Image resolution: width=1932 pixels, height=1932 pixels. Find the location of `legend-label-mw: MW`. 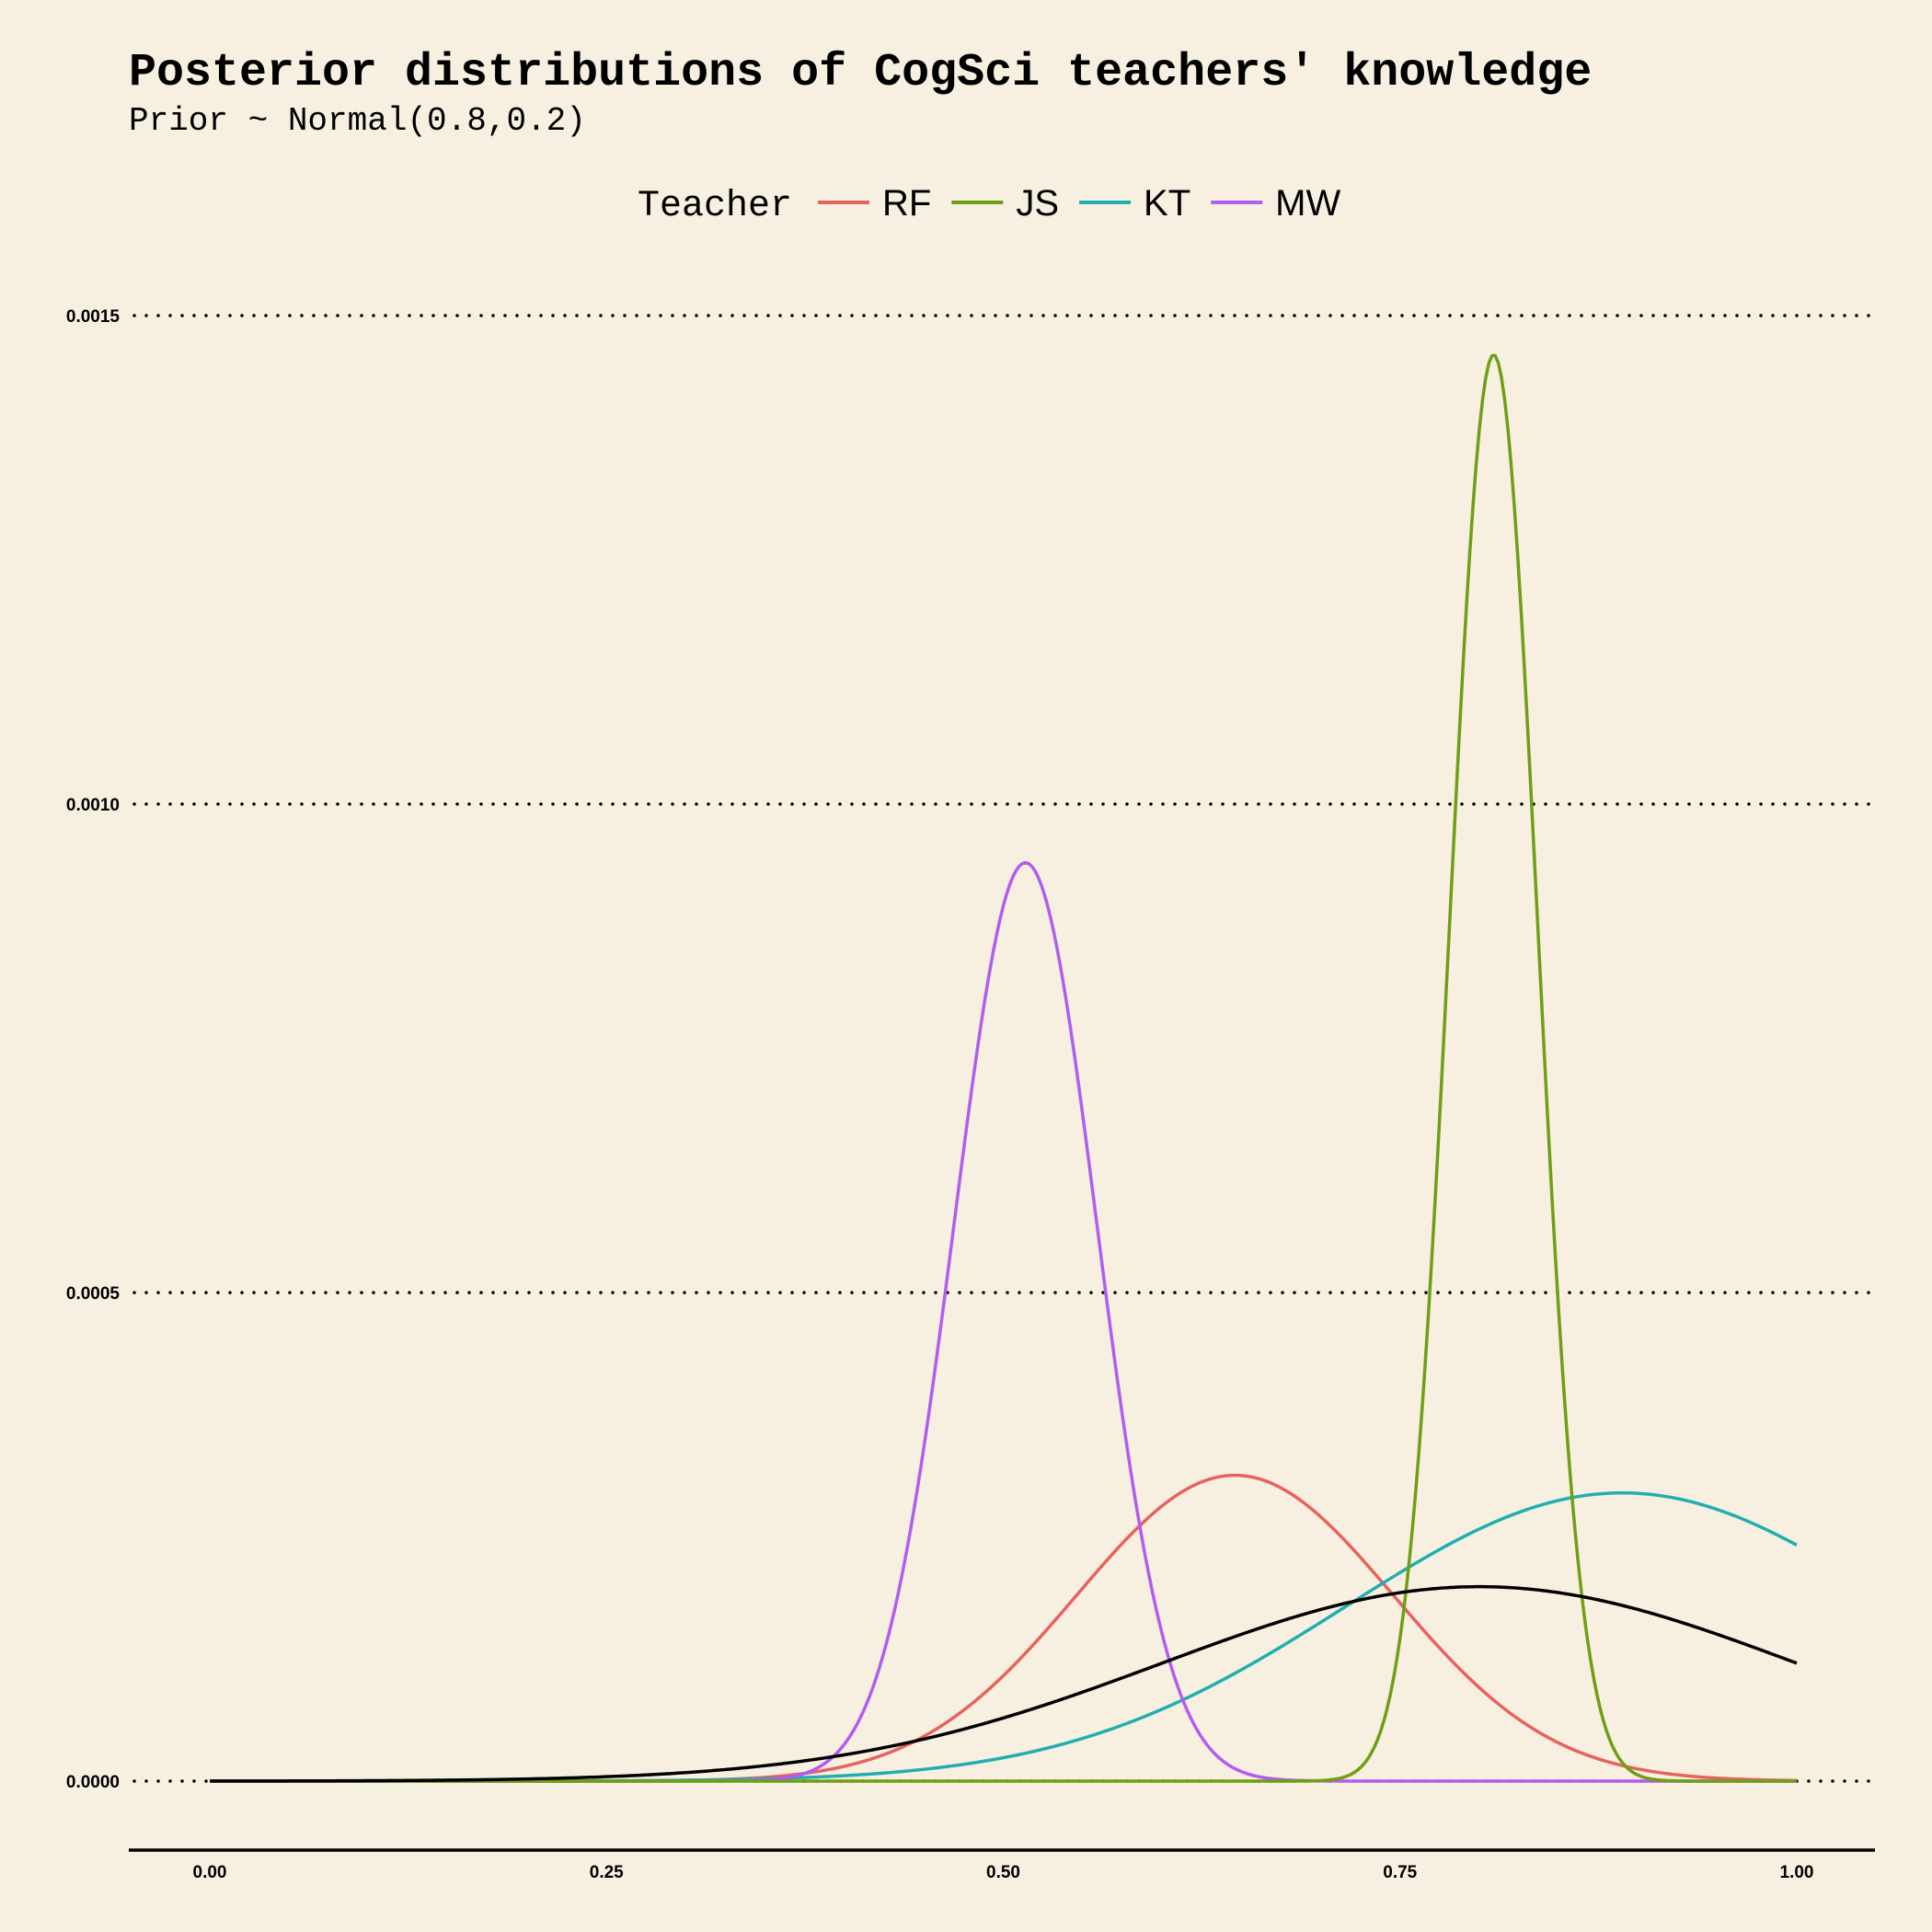

legend-label-mw: MW is located at coordinates (1307, 203).